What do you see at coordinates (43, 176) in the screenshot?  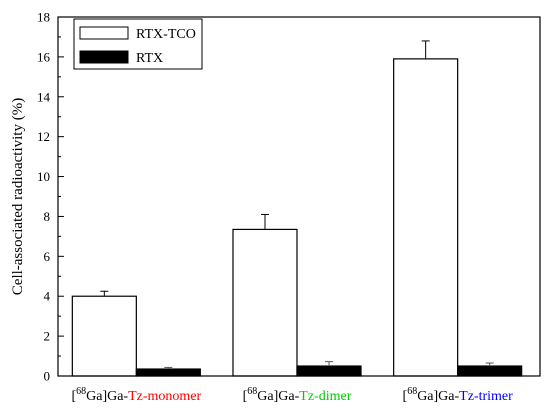 I see `y-tick-label: 10` at bounding box center [43, 176].